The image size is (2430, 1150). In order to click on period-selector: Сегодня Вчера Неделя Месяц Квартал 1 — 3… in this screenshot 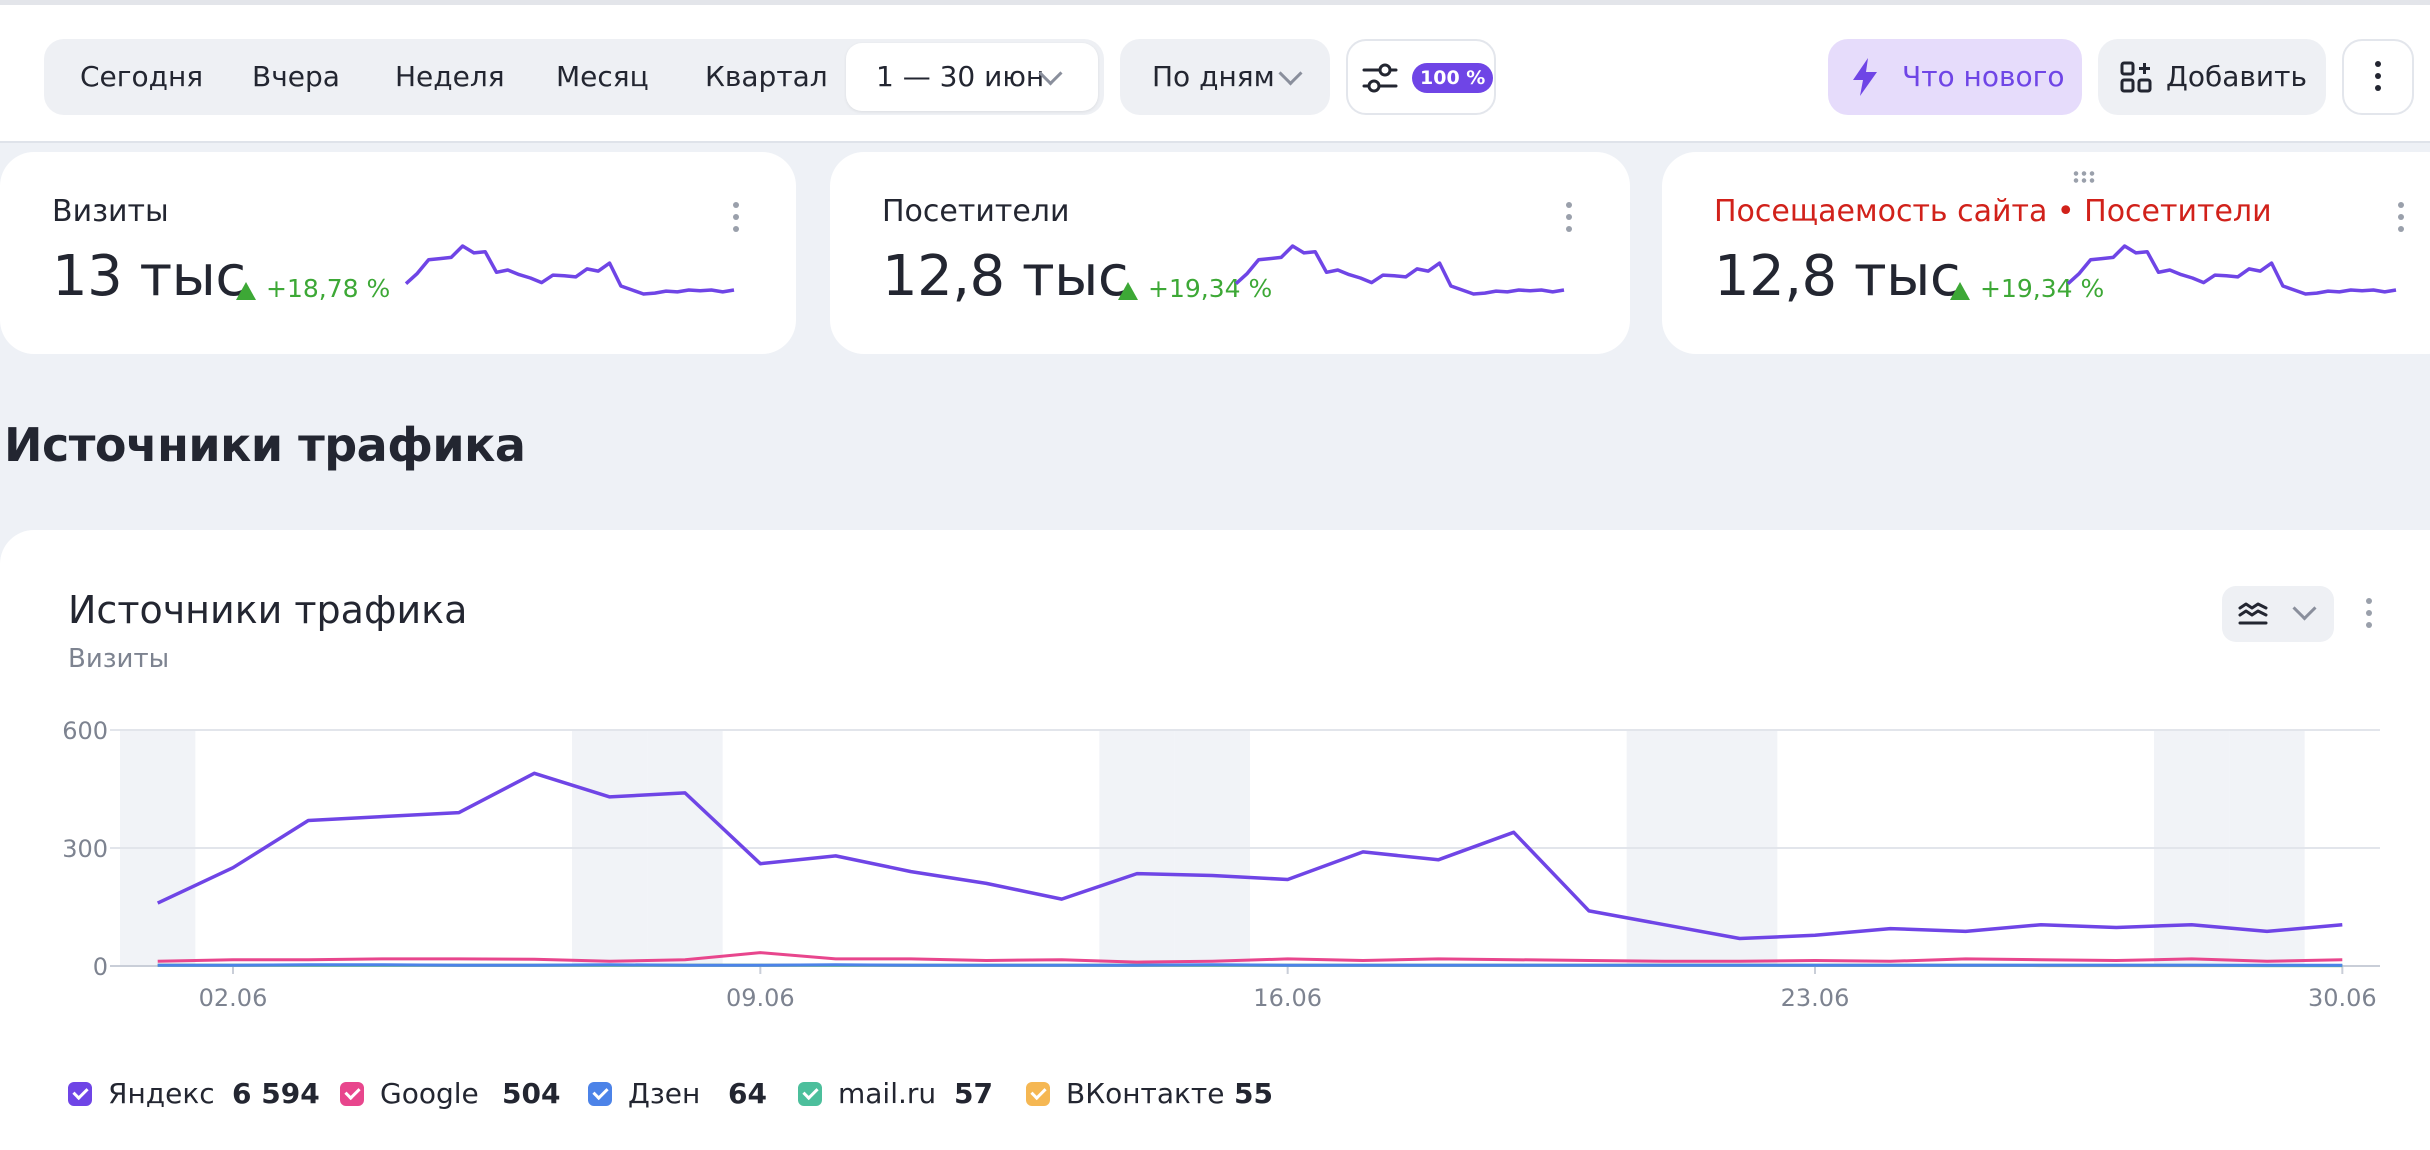, I will do `click(574, 77)`.